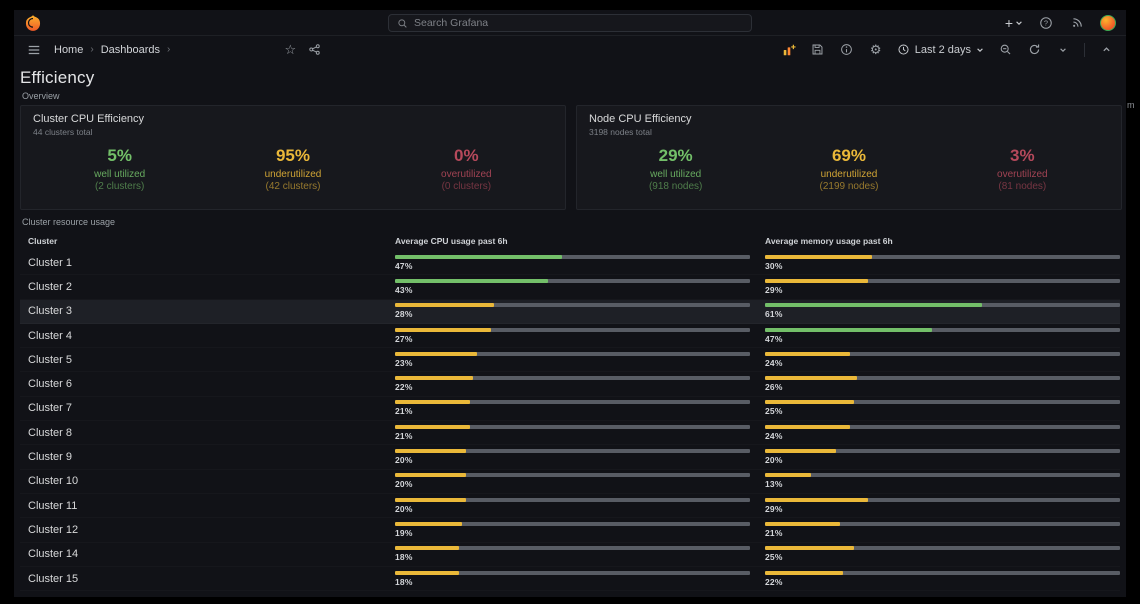  I want to click on table-row: Cluster 15 18% 22%, so click(570, 579).